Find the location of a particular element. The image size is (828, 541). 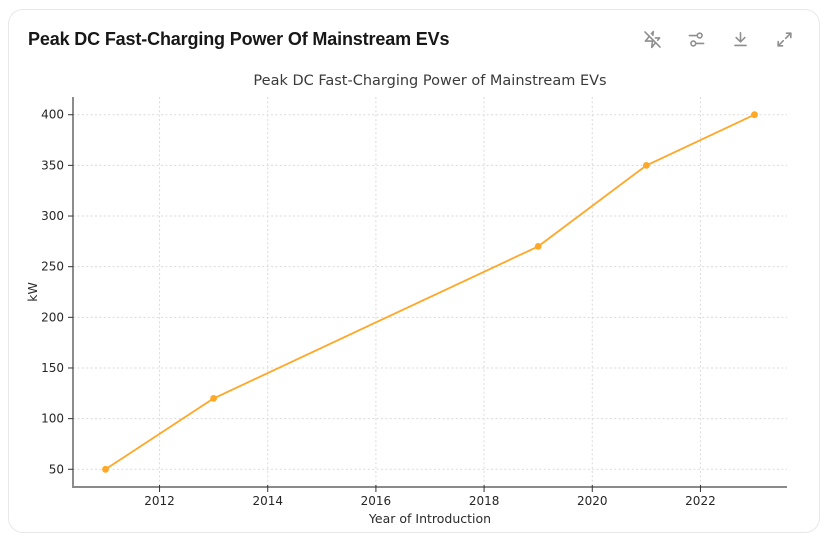

x-tick-label: 2014 is located at coordinates (267, 501).